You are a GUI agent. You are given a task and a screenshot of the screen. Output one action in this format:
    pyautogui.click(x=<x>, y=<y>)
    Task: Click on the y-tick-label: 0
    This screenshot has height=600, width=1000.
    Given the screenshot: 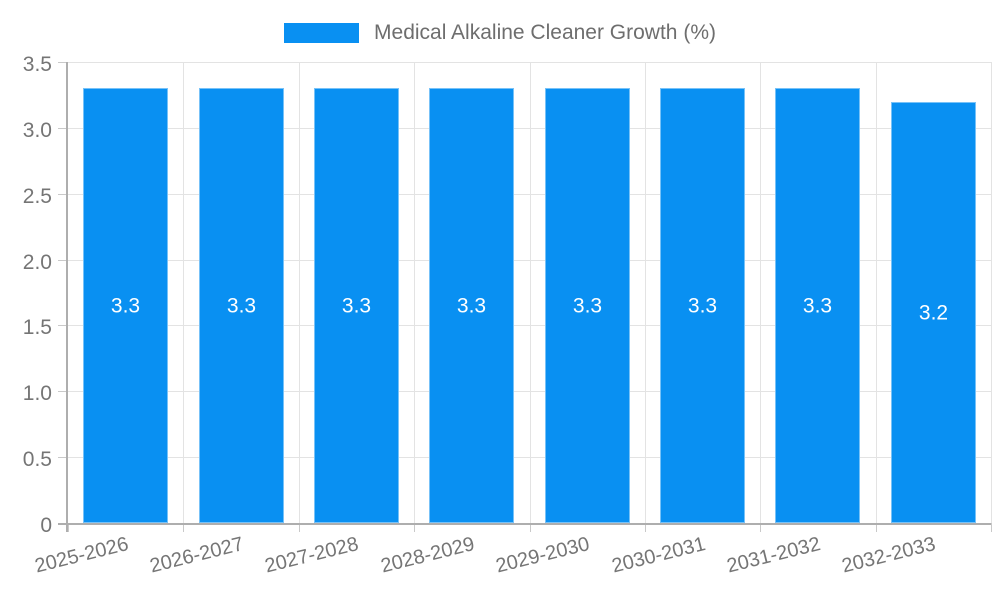 What is the action you would take?
    pyautogui.click(x=46, y=525)
    